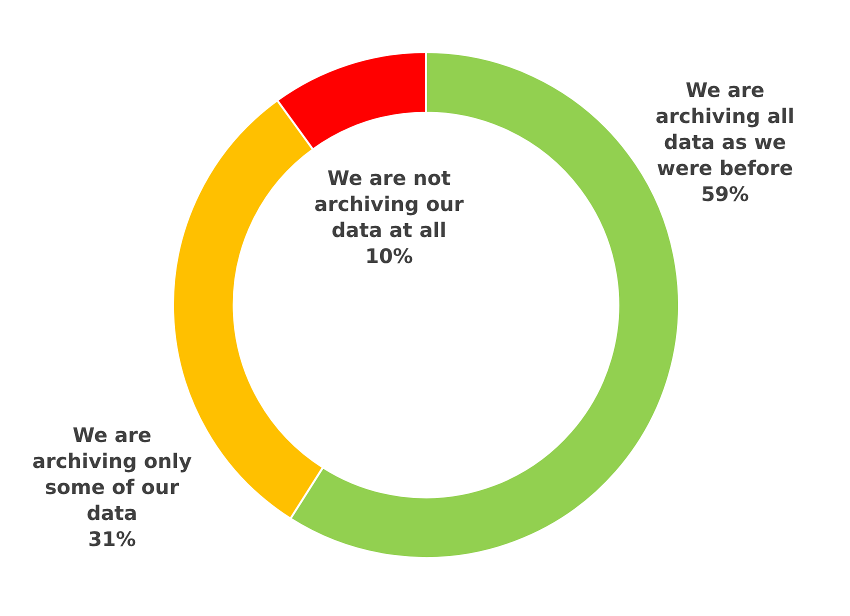 Image resolution: width=850 pixels, height=616 pixels. I want to click on data-label: 31%, so click(112, 539).